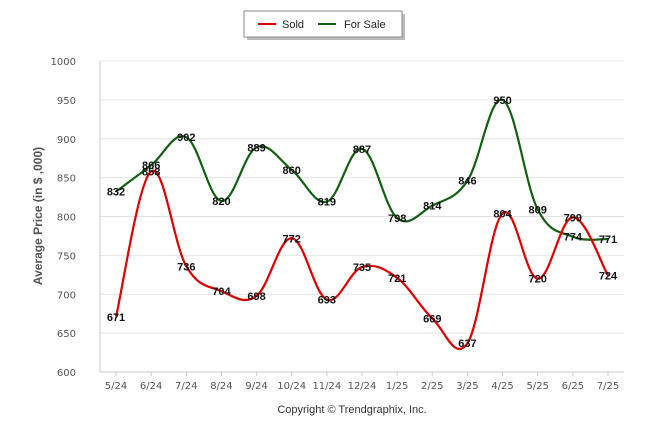  What do you see at coordinates (537, 386) in the screenshot?
I see `x-tick-label: 5/25` at bounding box center [537, 386].